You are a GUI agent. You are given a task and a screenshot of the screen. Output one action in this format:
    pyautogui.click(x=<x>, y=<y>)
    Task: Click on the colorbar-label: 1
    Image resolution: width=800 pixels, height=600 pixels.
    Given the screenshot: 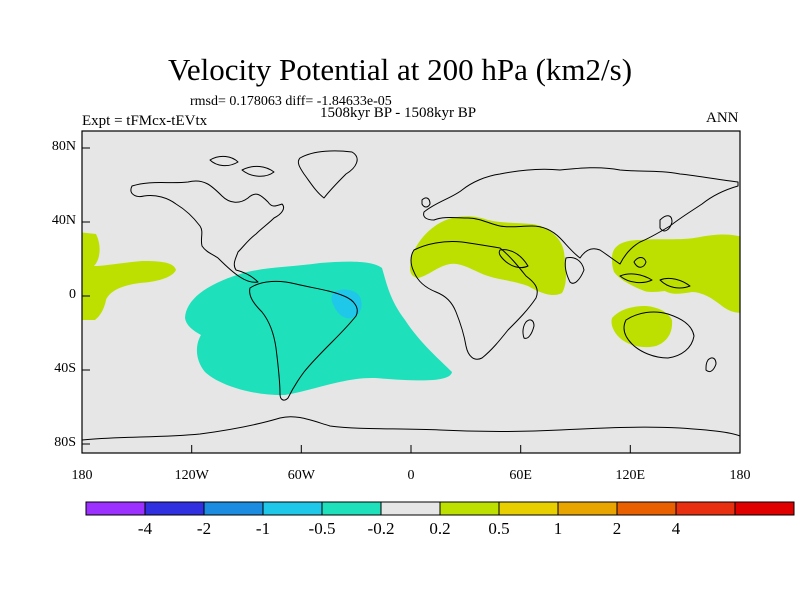 What is the action you would take?
    pyautogui.click(x=558, y=528)
    